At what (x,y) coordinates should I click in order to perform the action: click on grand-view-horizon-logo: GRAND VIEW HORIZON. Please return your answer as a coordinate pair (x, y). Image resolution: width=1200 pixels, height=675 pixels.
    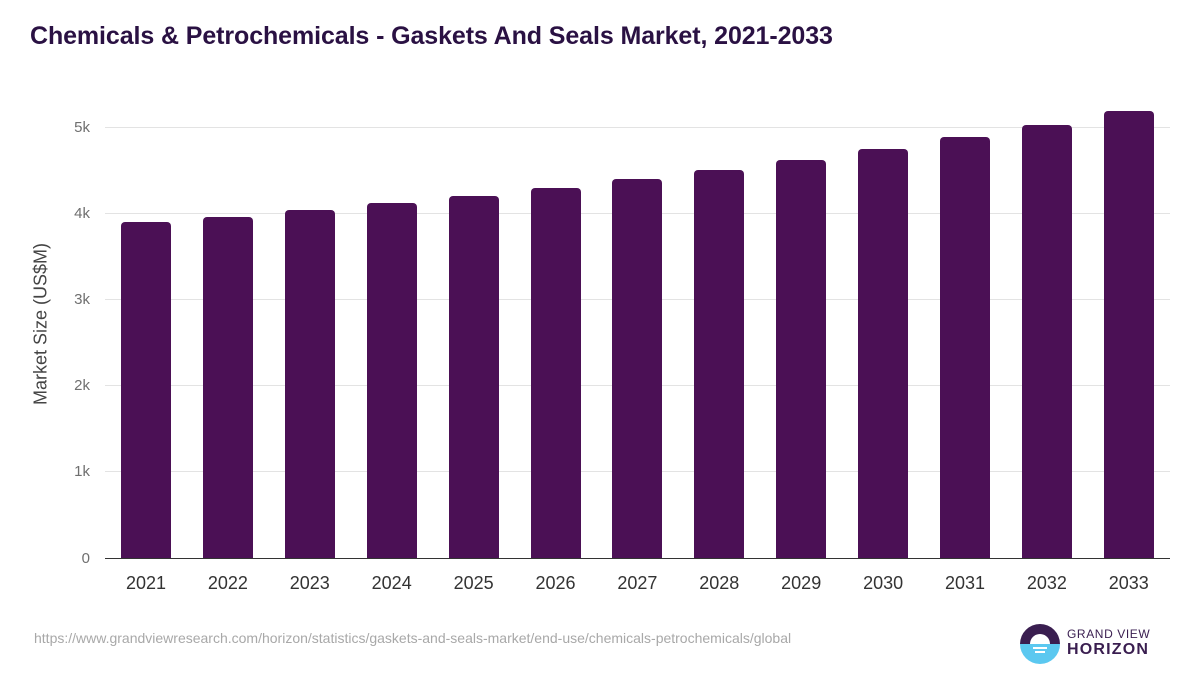
    Looking at the image, I should click on (1099, 644).